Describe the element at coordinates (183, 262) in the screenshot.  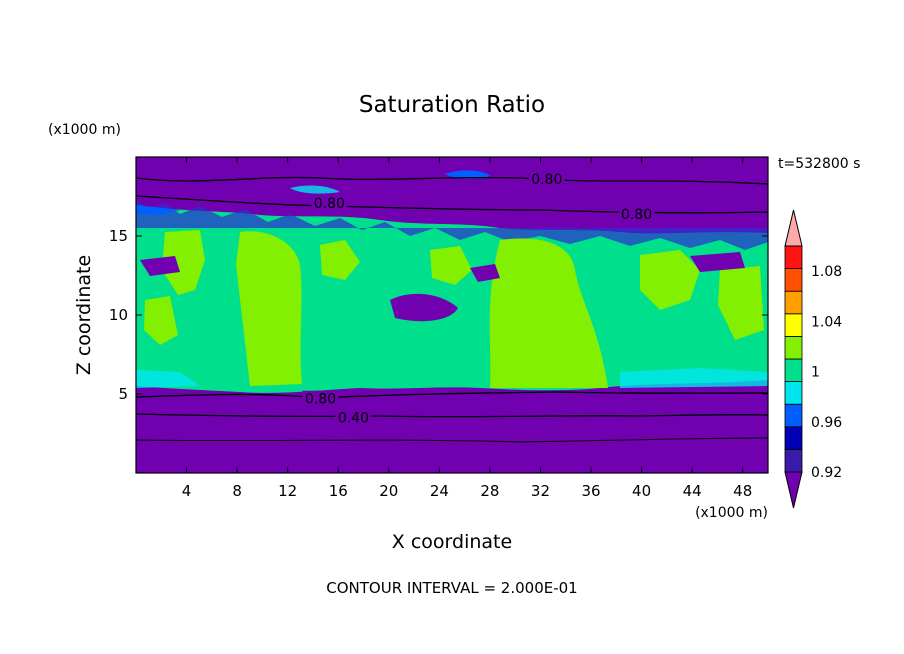
I see `field-cell-a` at that location.